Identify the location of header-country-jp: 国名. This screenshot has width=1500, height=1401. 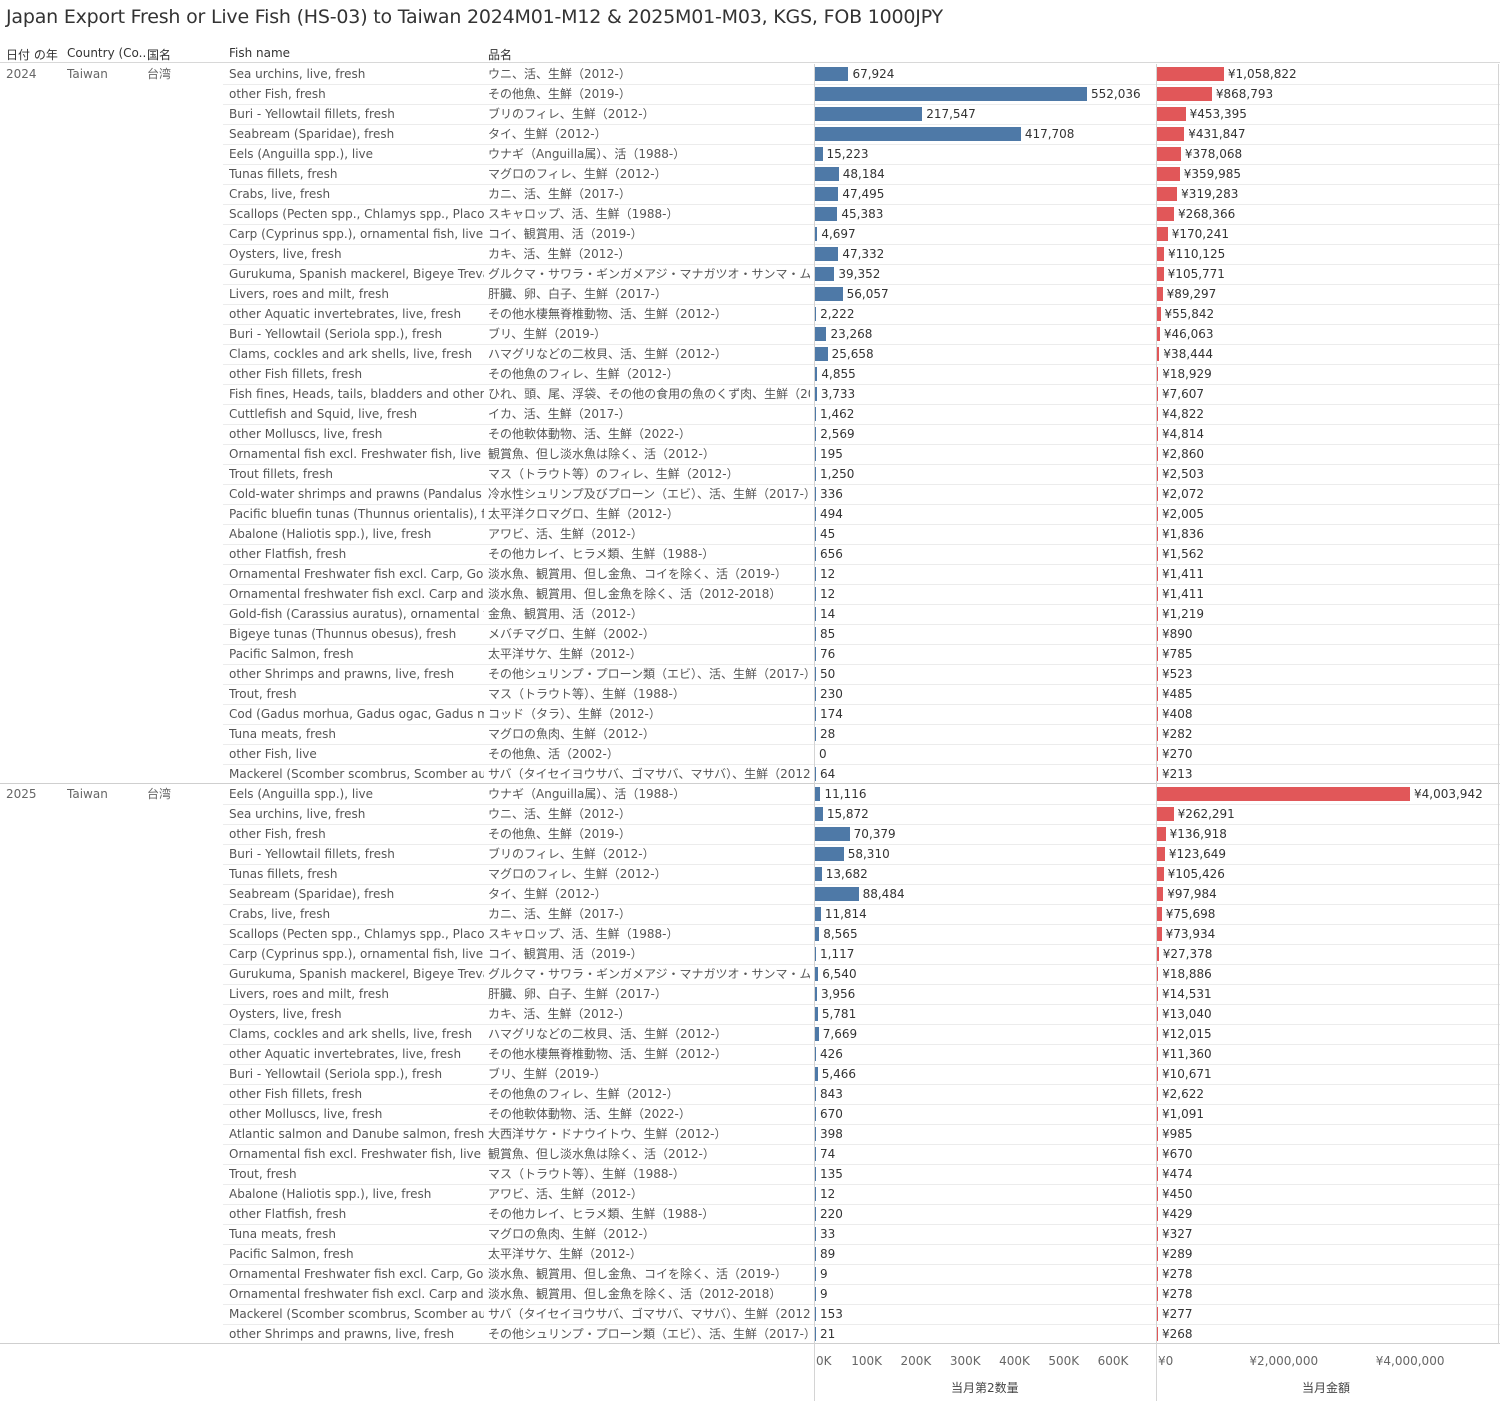
(159, 55).